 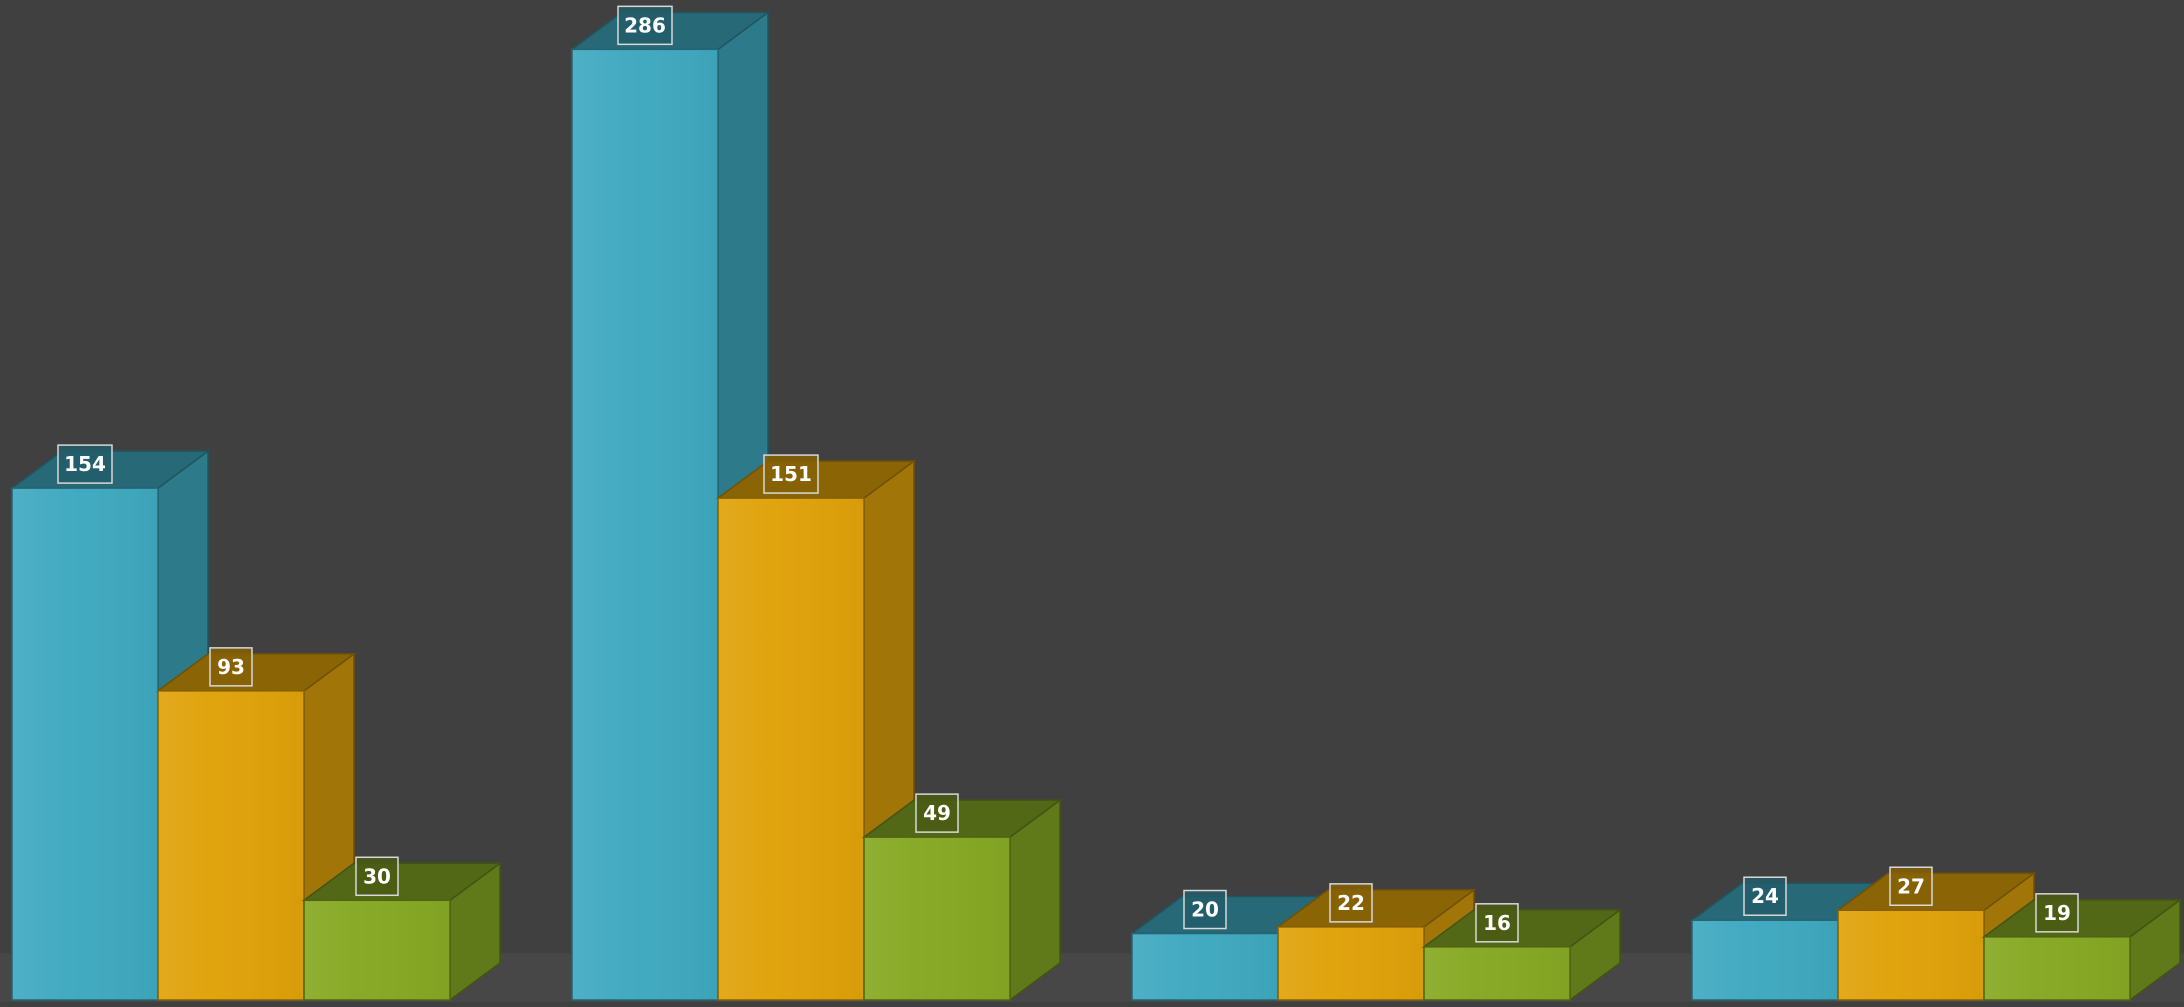 I want to click on data-label-text: 20, so click(x=1205, y=910).